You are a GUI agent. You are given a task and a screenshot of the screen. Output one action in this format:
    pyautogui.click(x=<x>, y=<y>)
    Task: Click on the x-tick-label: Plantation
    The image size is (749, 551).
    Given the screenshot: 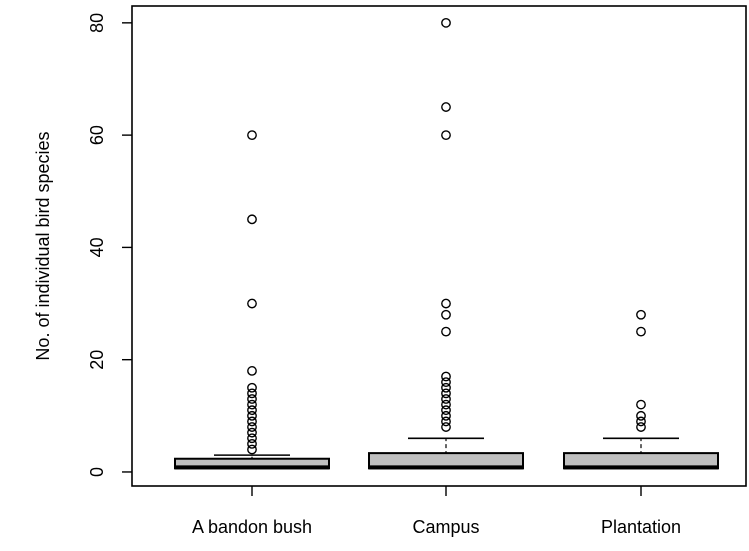 What is the action you would take?
    pyautogui.click(x=641, y=527)
    